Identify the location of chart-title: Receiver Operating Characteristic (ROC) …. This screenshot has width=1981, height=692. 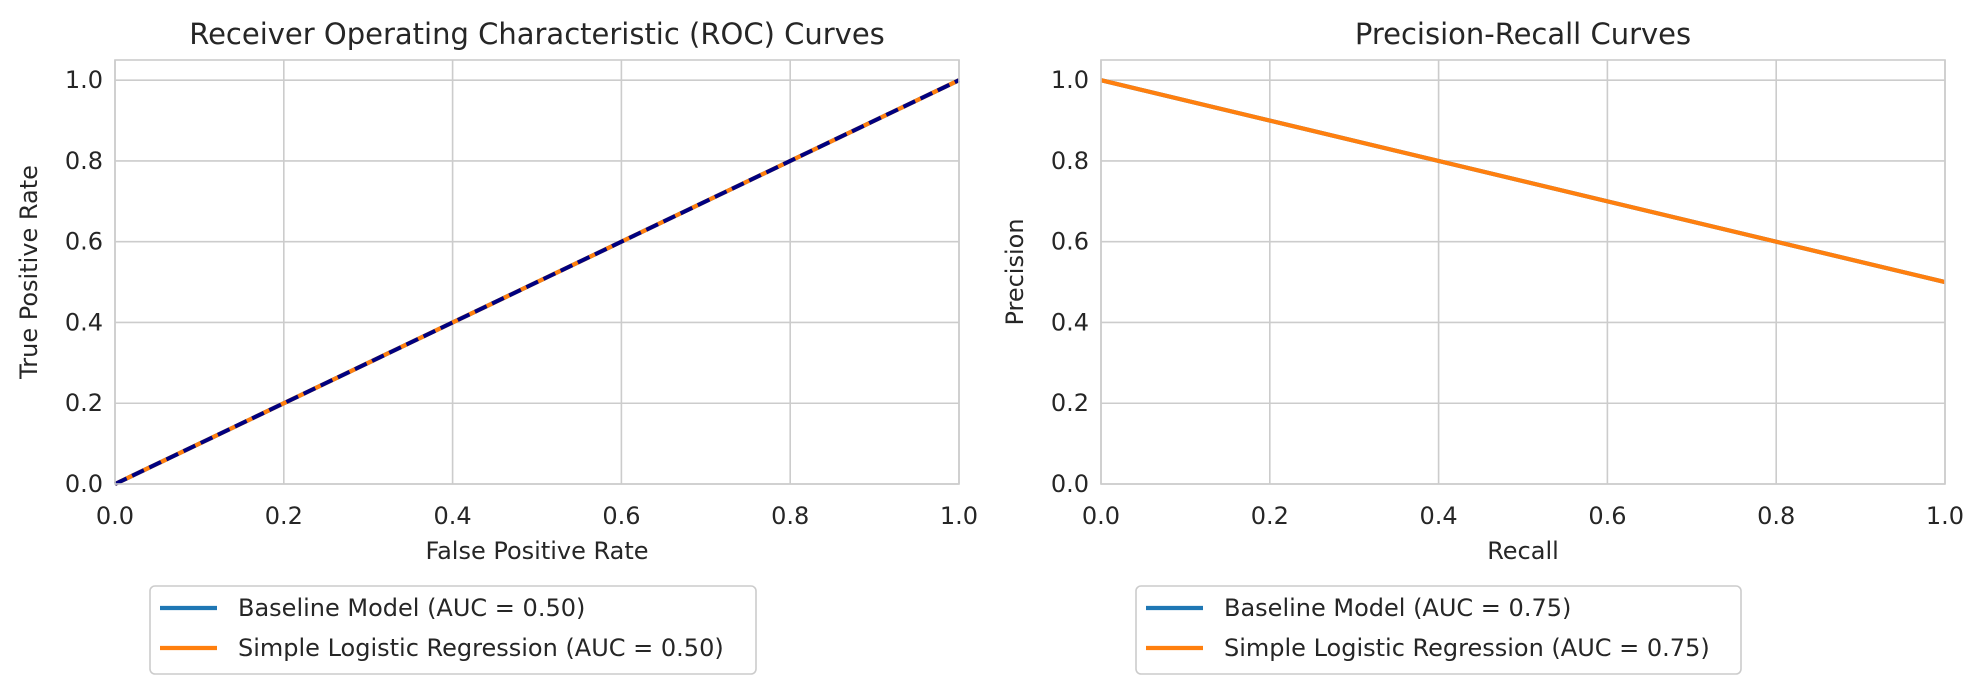
(537, 34).